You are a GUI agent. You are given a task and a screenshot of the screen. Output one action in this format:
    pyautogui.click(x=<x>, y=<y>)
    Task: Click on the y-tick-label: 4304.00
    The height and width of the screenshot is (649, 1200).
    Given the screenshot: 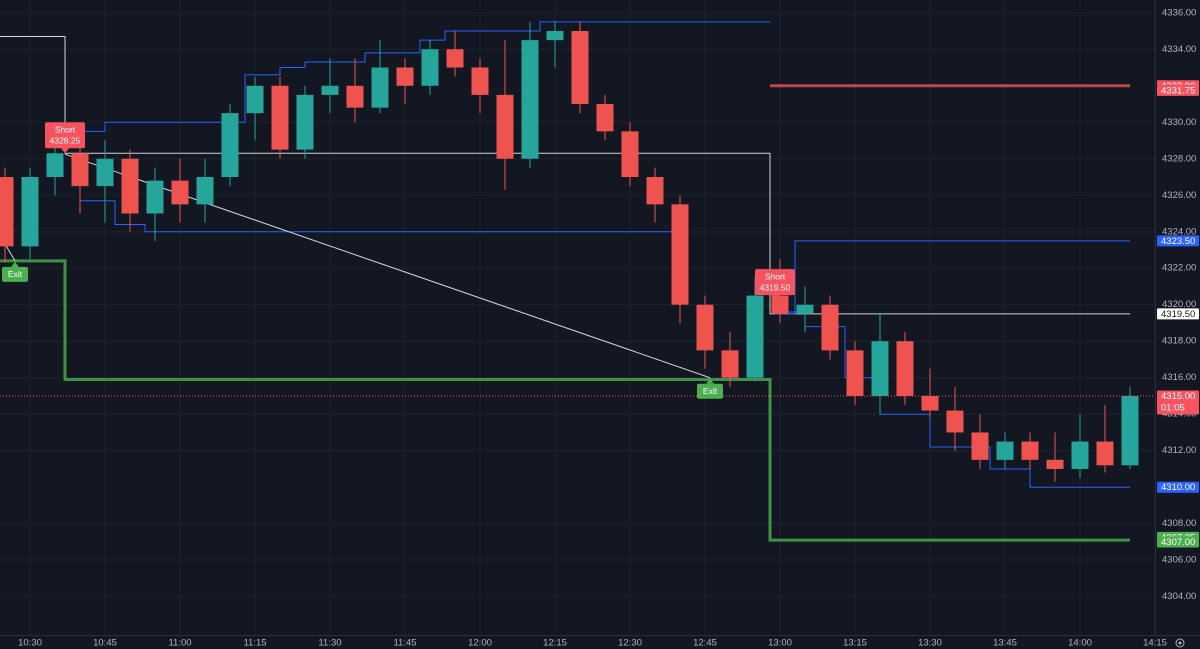 What is the action you would take?
    pyautogui.click(x=1179, y=596)
    